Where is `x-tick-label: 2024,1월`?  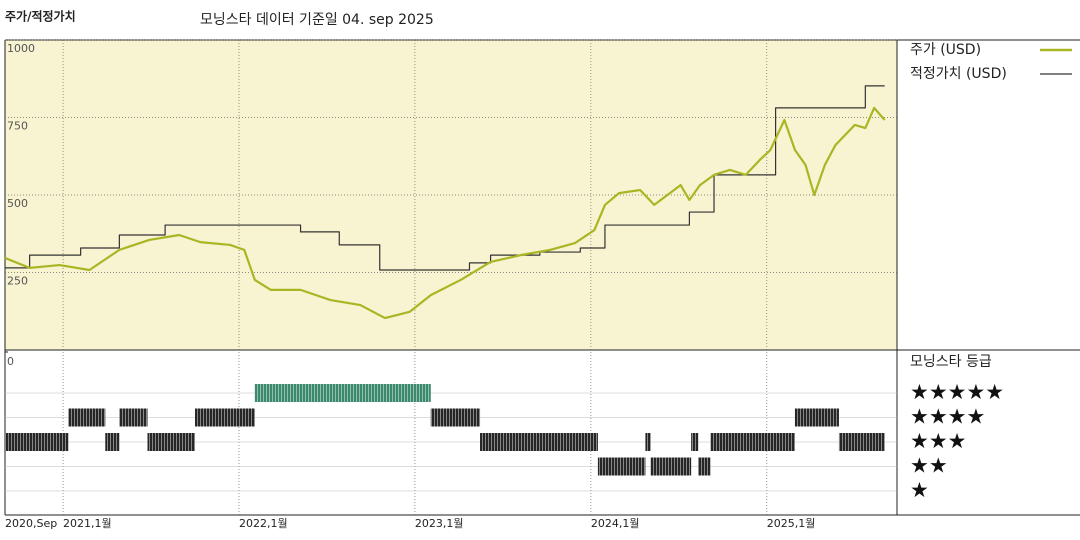 x-tick-label: 2024,1월 is located at coordinates (615, 523).